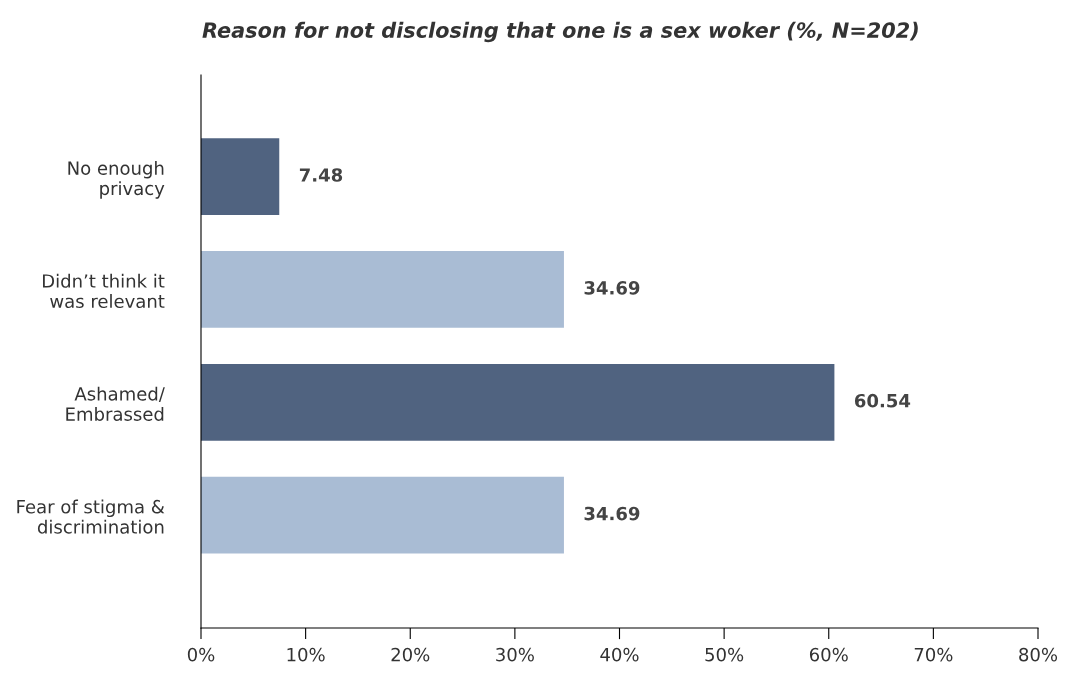  Describe the element at coordinates (882, 400) in the screenshot. I see `data-label: 60.54` at that location.